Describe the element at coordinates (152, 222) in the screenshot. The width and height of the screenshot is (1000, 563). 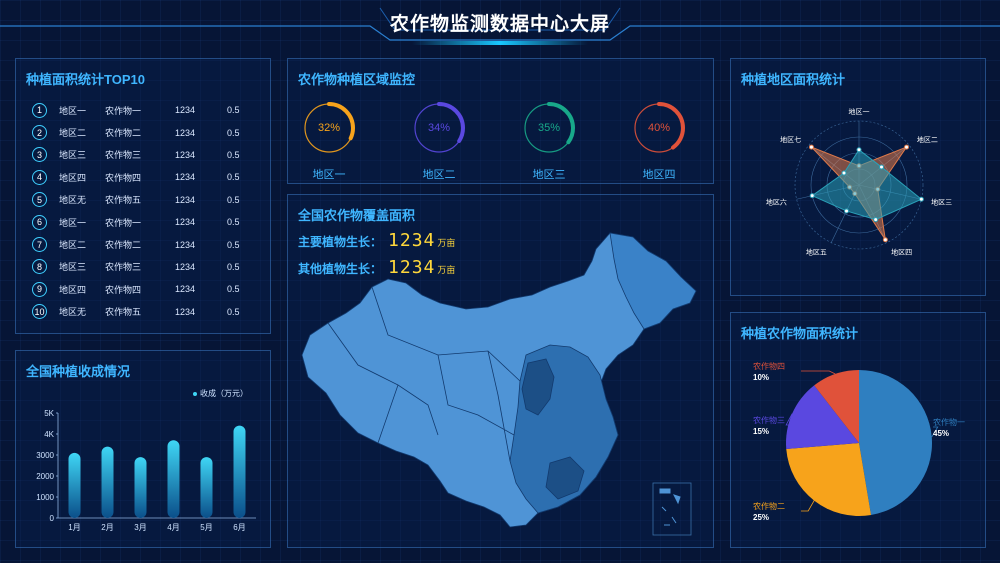
I see `rank-row: 6 地区一 农作物一 1234 0.5` at that location.